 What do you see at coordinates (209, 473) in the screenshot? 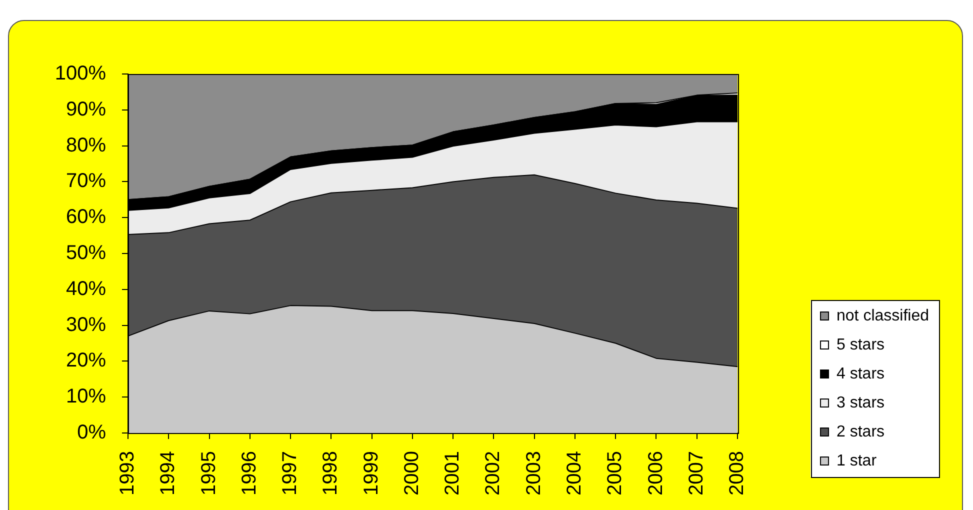
I see `x-tick-label: 1995` at bounding box center [209, 473].